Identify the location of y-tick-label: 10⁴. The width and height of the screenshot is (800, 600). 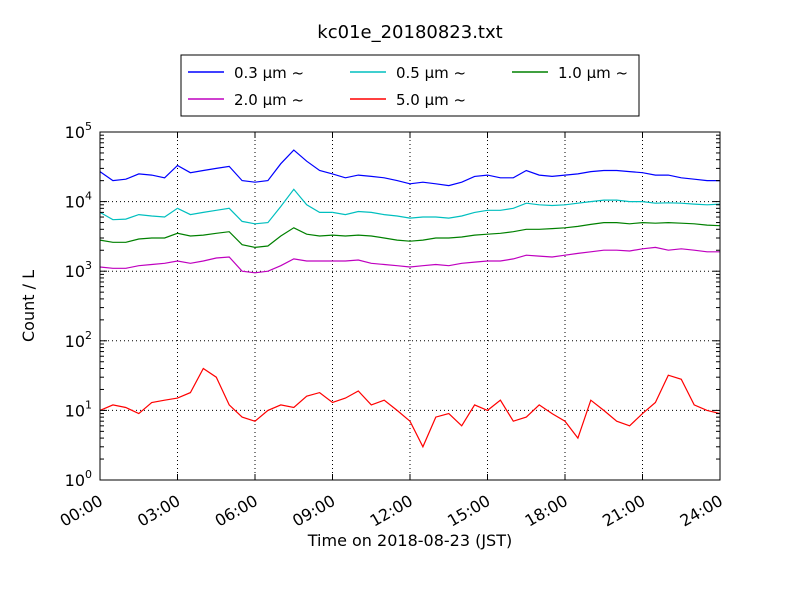
(78, 201).